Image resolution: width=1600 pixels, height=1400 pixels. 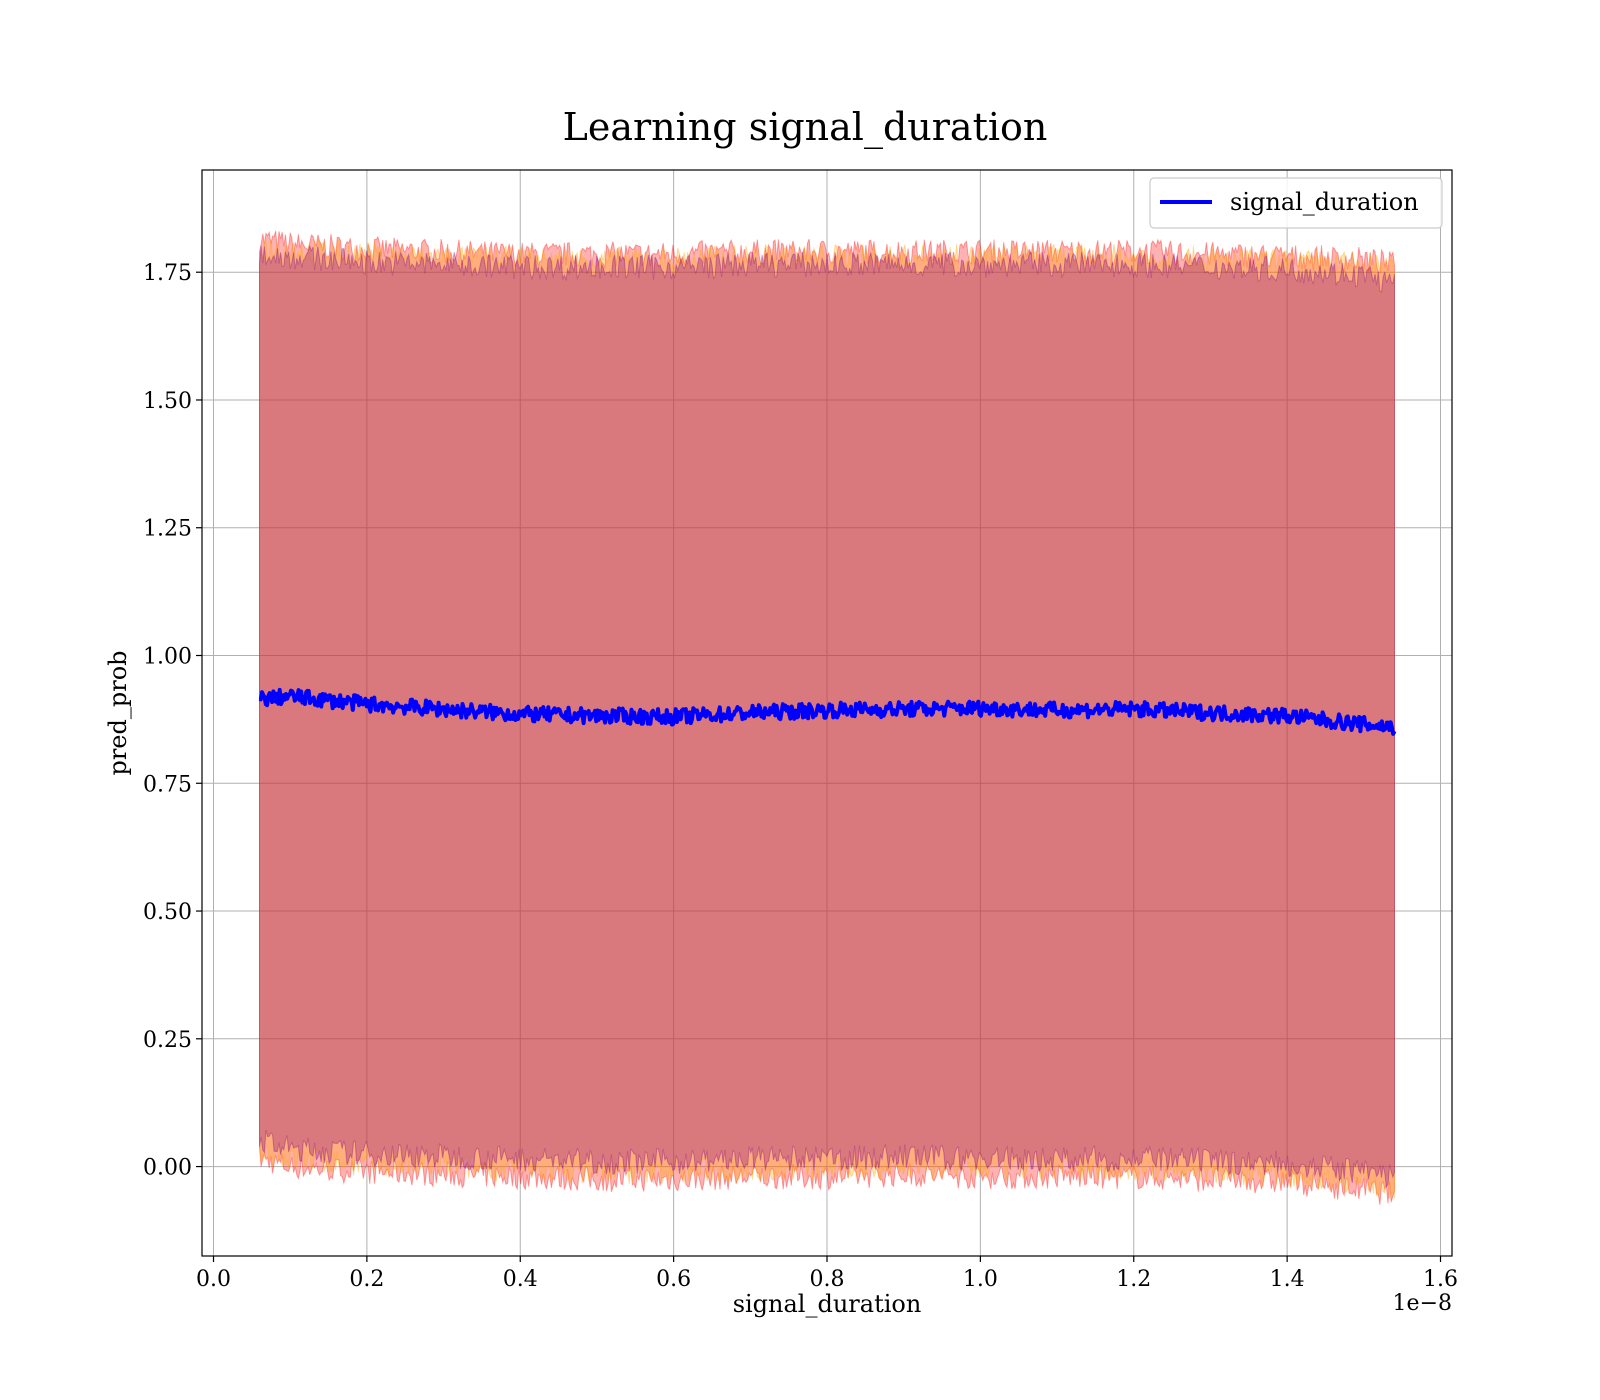 I want to click on y-tick-label: 0.25, so click(x=167, y=1040).